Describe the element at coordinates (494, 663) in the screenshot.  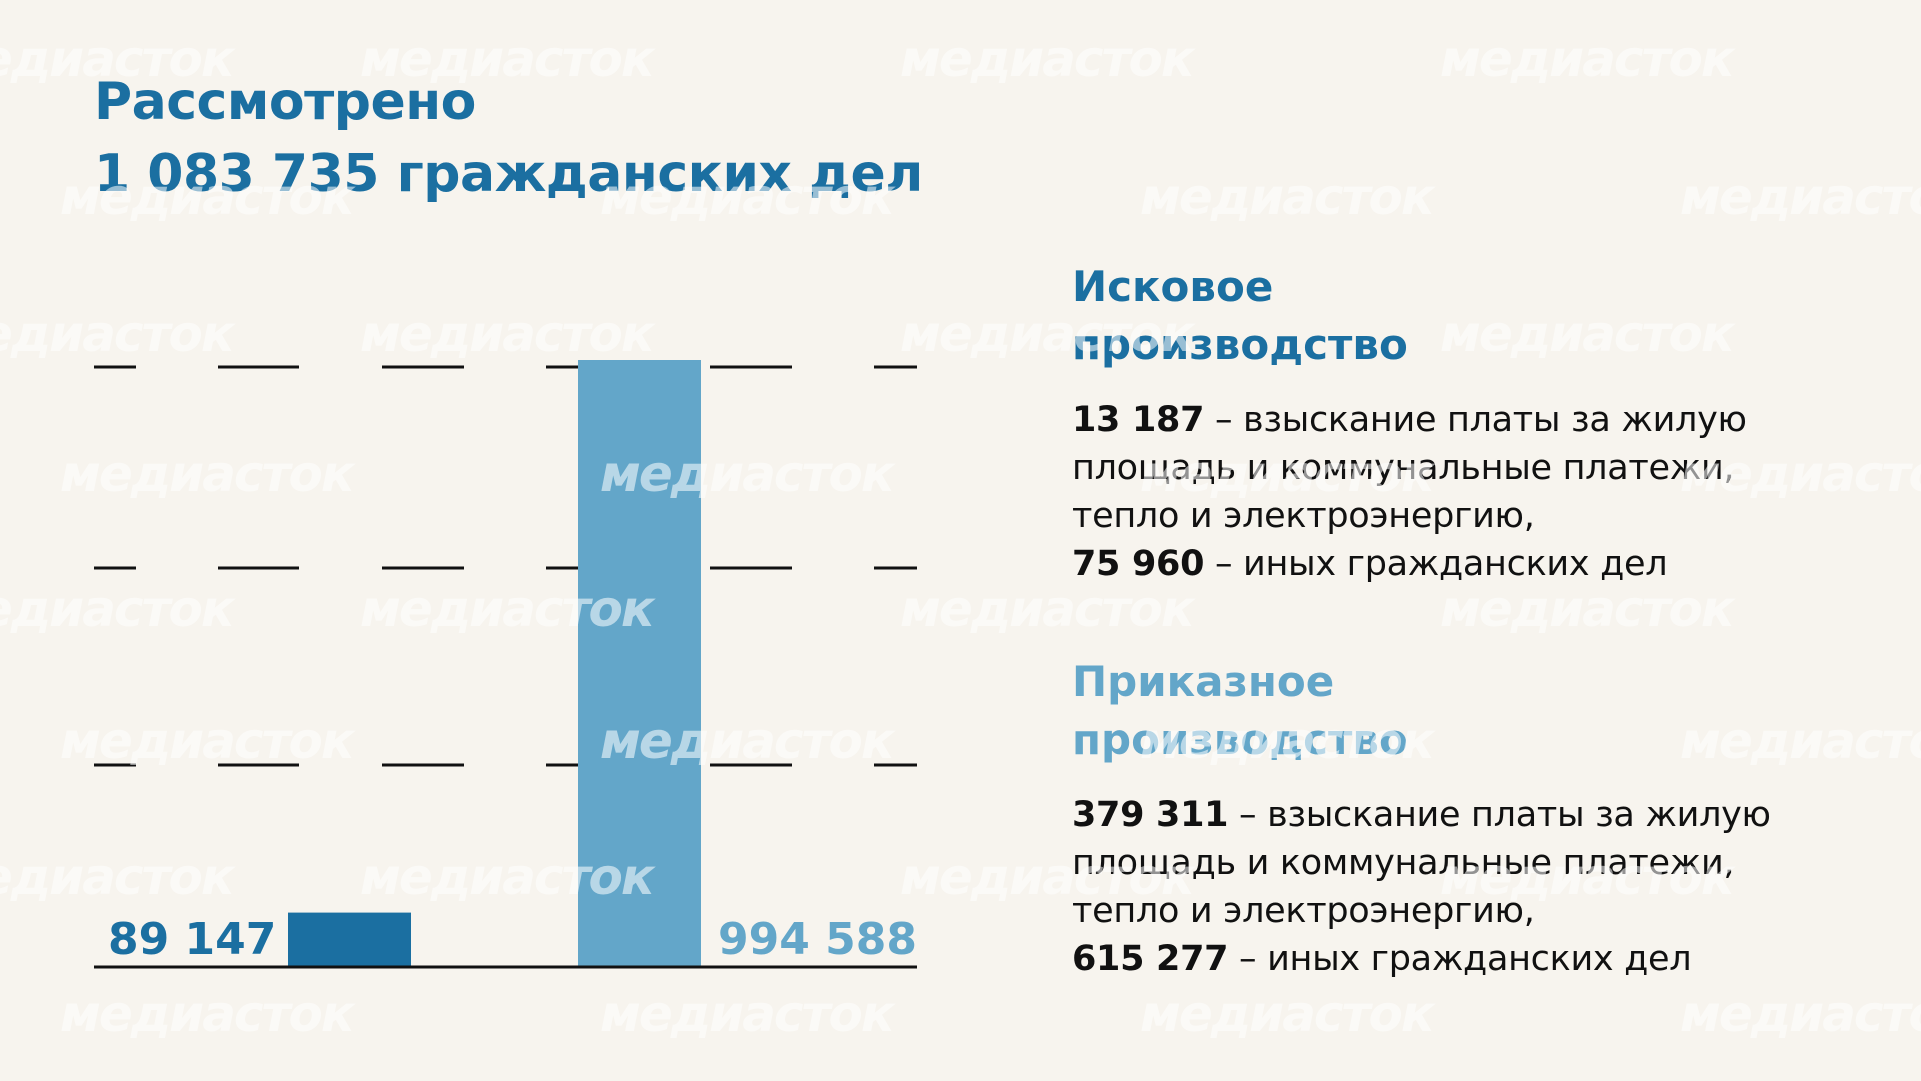
I see `chart-bars` at that location.